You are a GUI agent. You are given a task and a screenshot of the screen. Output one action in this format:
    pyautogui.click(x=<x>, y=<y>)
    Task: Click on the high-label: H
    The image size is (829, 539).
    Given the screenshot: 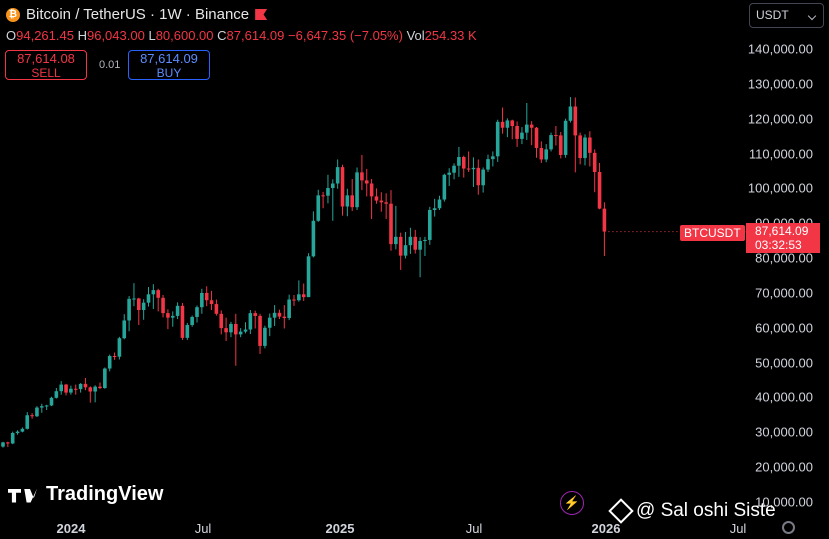 What is the action you would take?
    pyautogui.click(x=82, y=35)
    